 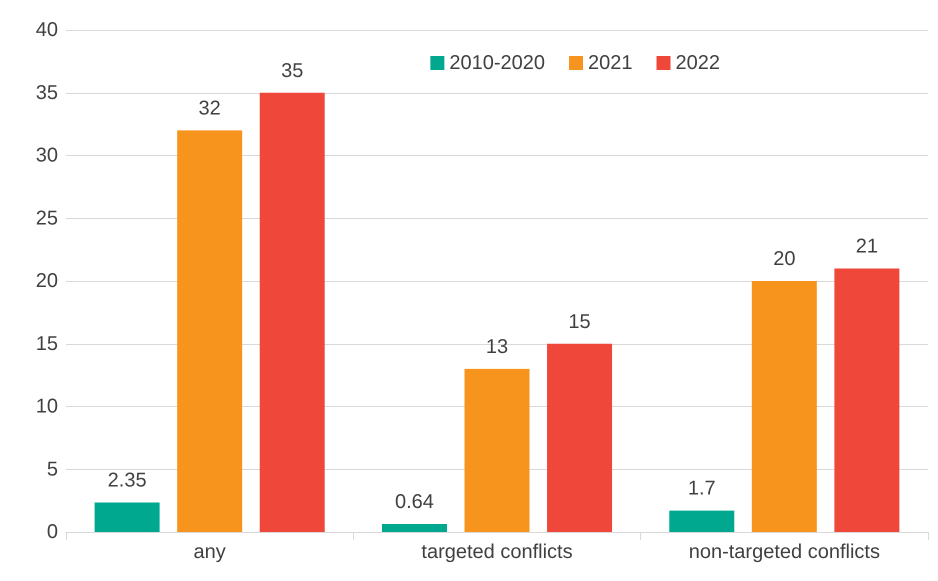 What do you see at coordinates (784, 552) in the screenshot?
I see `x-tick-label: non-targeted conflicts` at bounding box center [784, 552].